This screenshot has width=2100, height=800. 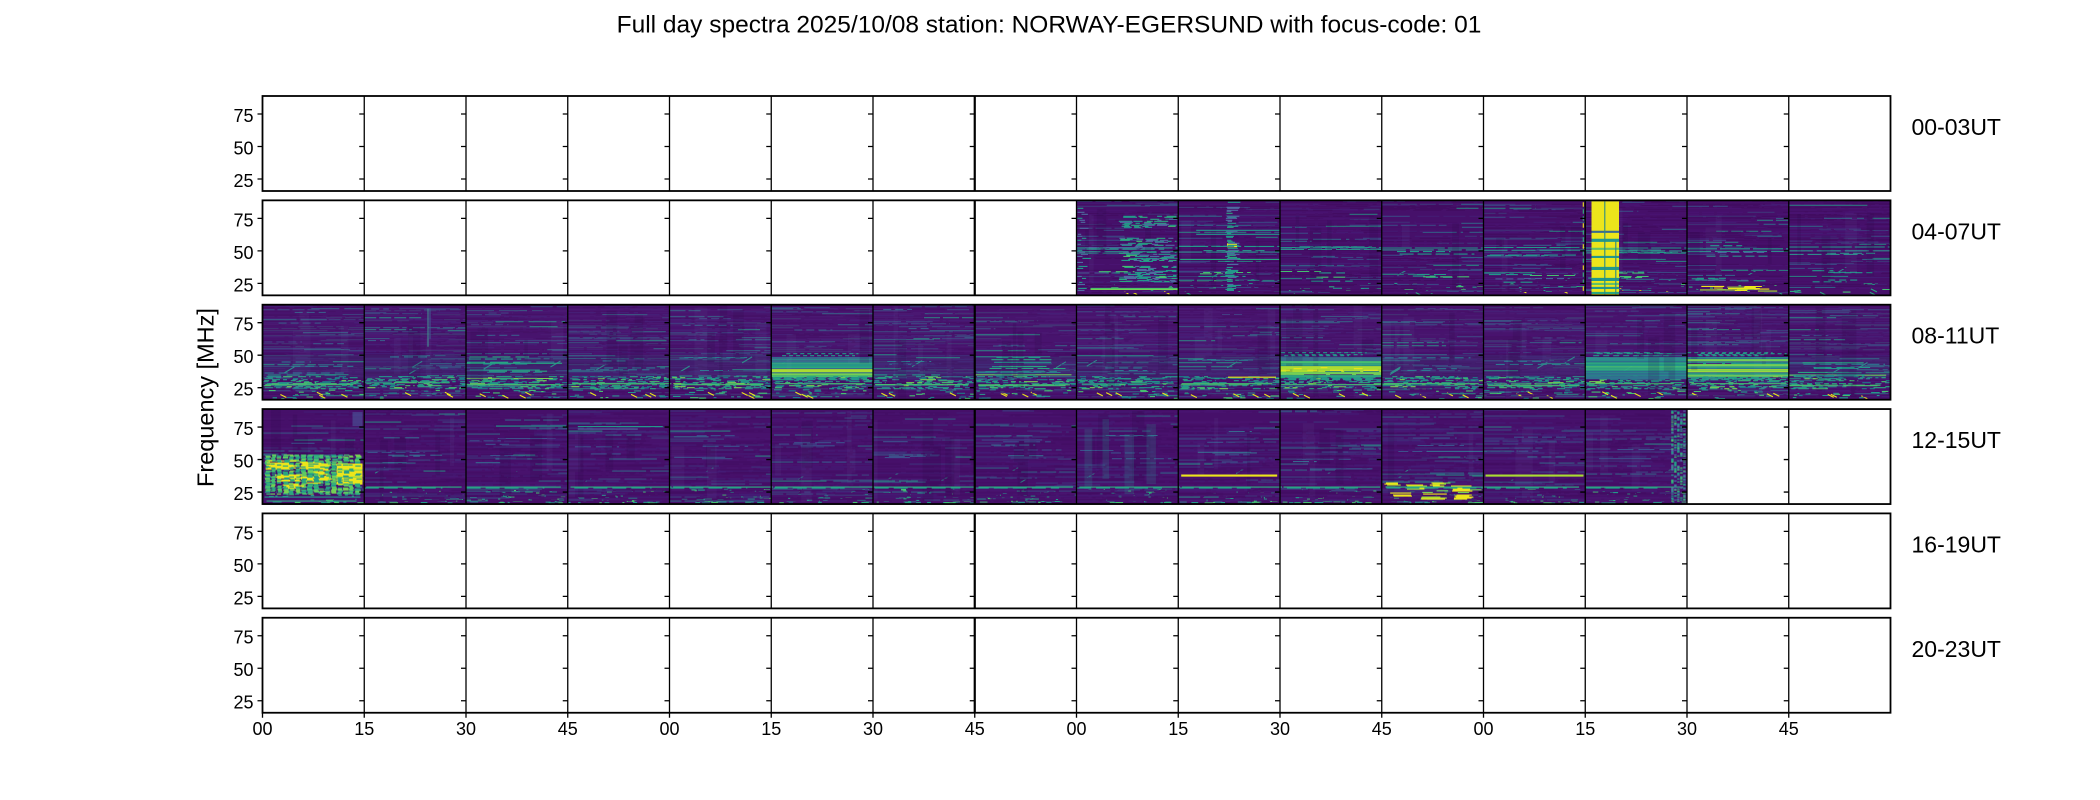 I want to click on svg-text: 04-07UT, so click(x=1956, y=231).